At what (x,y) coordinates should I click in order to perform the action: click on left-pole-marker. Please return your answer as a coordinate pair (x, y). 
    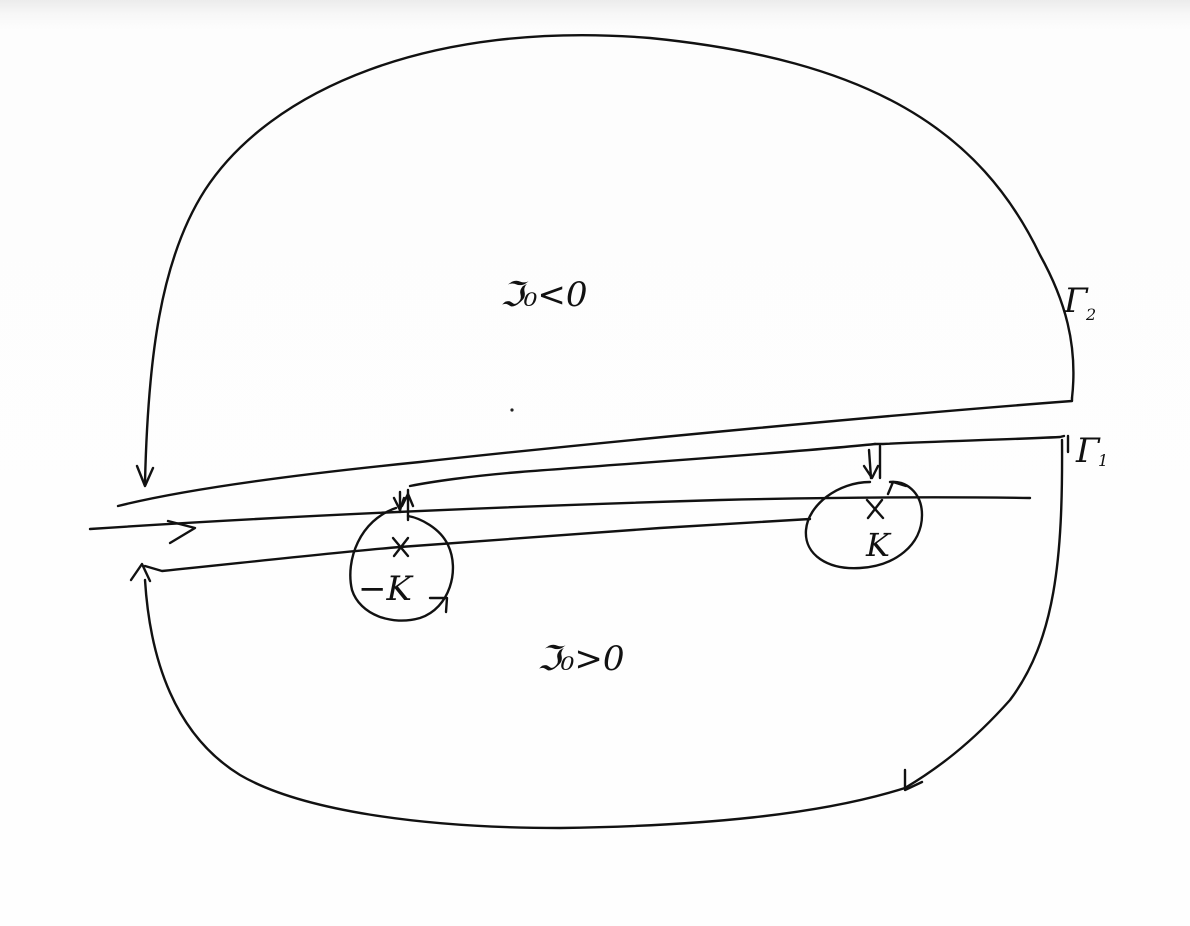
    Looking at the image, I should click on (400, 547).